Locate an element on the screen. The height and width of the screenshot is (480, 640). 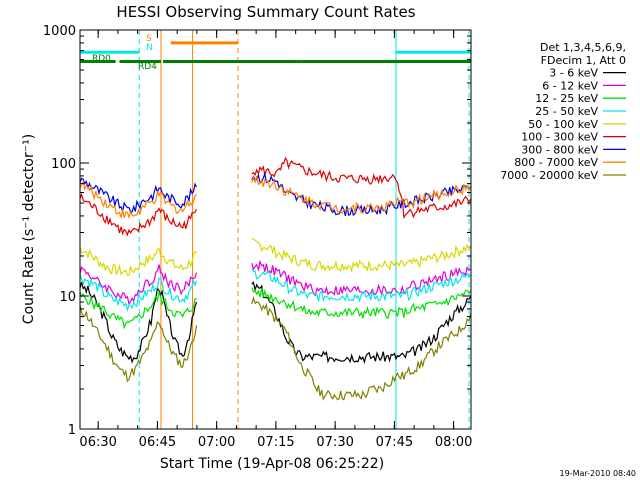
legend-label-3: 12 - 25 keV is located at coordinates (566, 98).